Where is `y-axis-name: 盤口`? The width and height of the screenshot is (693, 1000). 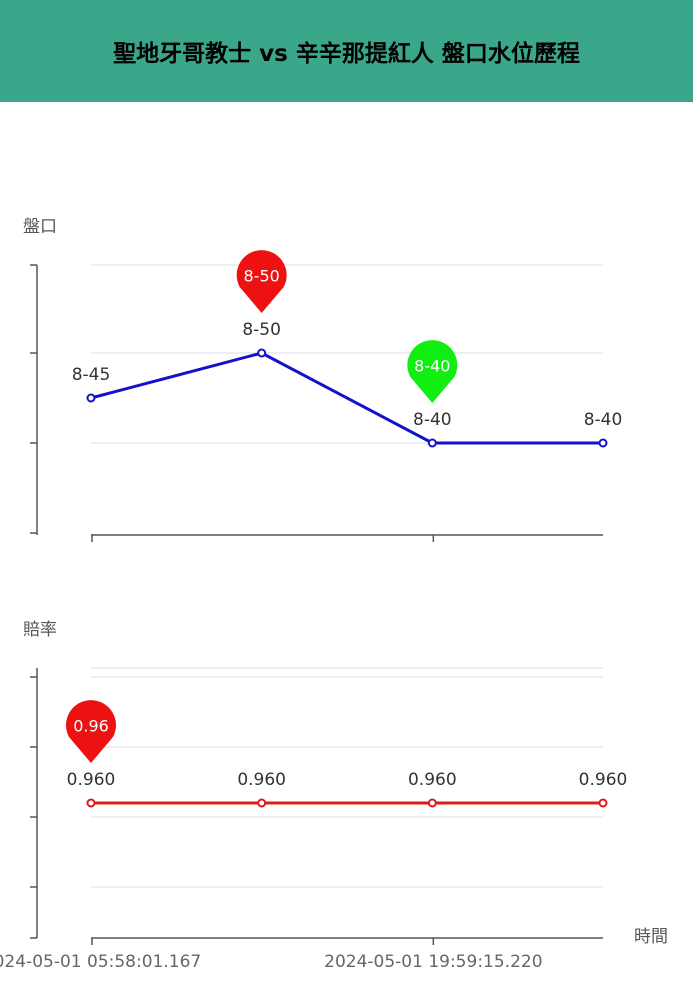
y-axis-name: 盤口 is located at coordinates (40, 227).